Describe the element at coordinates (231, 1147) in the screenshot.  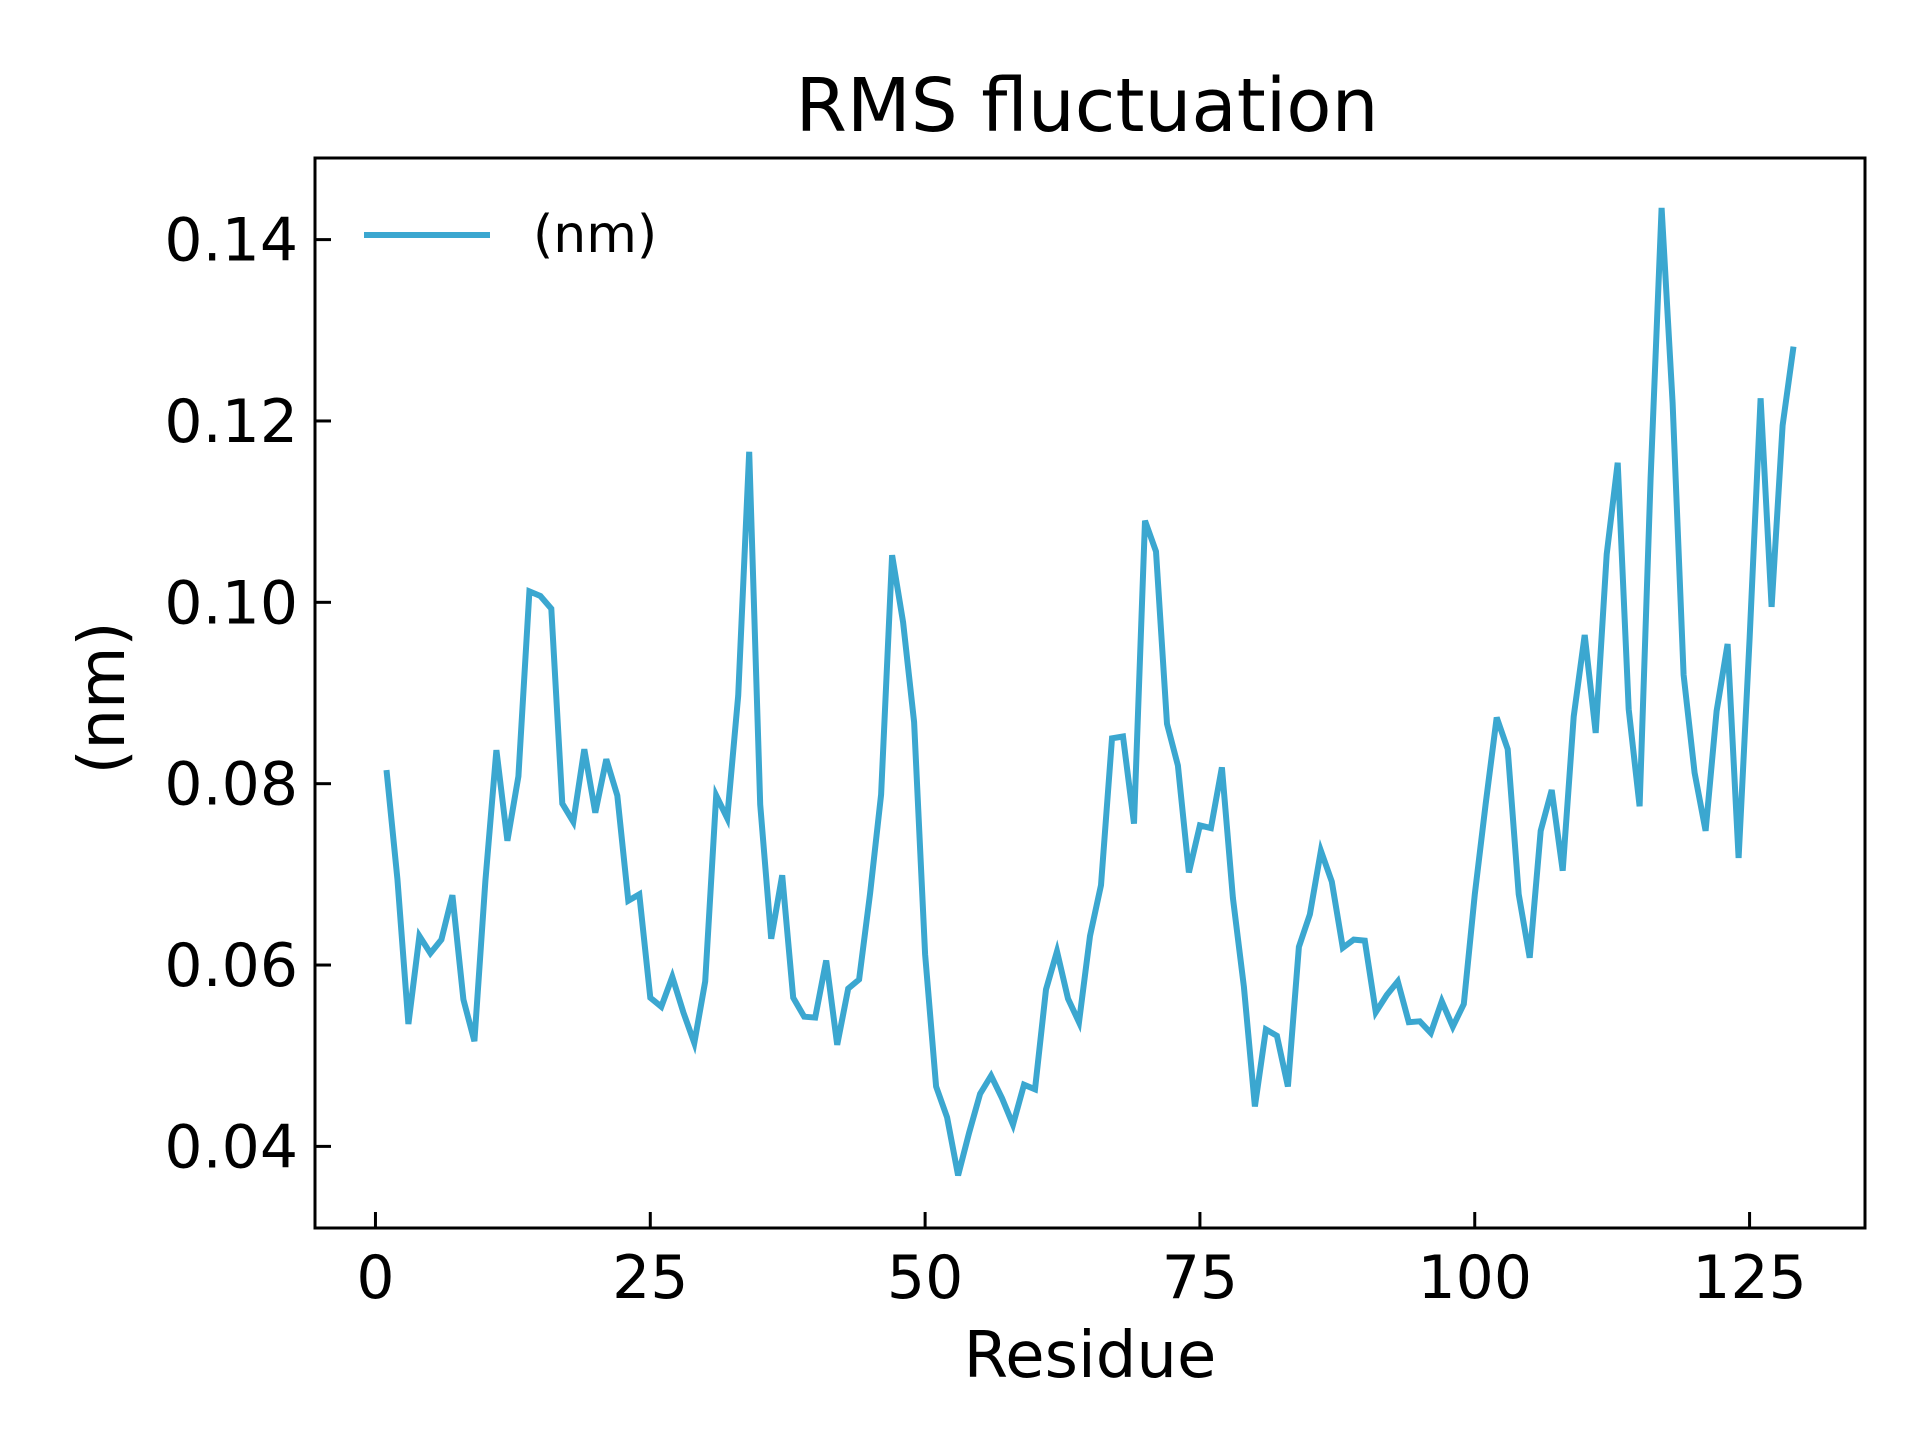
I see `y-tick-label: 0.04` at that location.